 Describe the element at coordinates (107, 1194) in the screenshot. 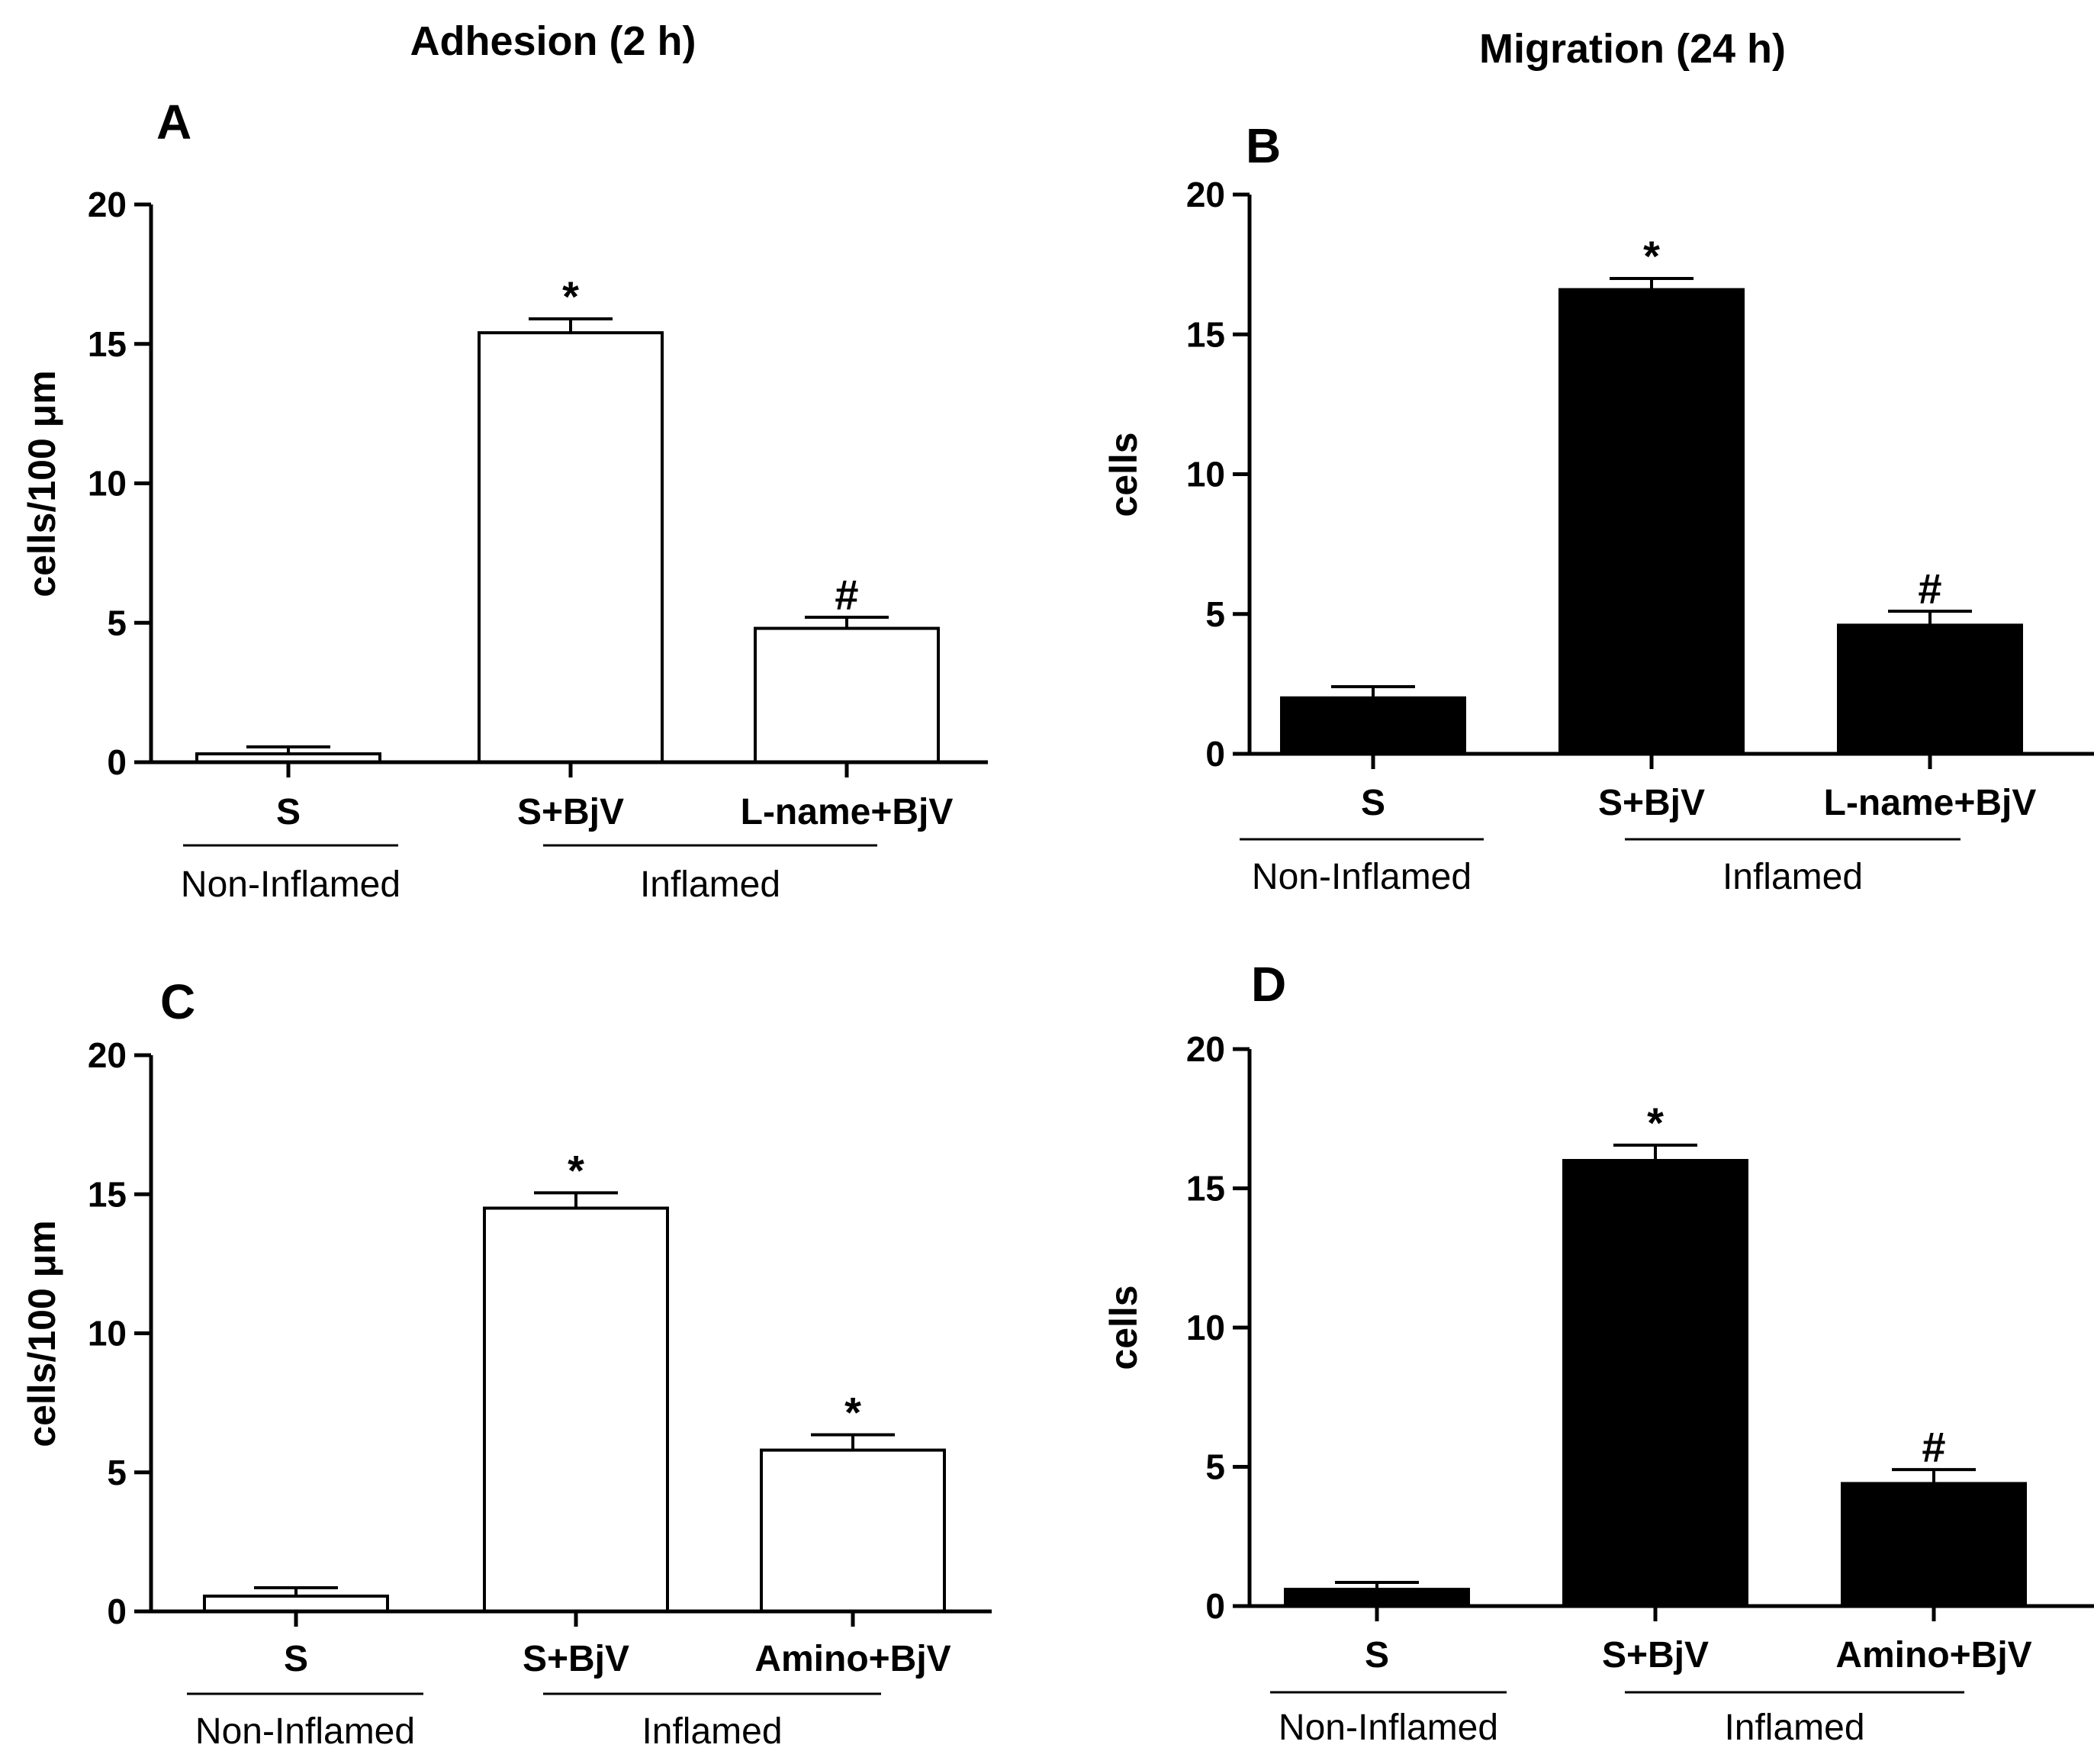

I see `y-tick-label-c-15: 15` at that location.